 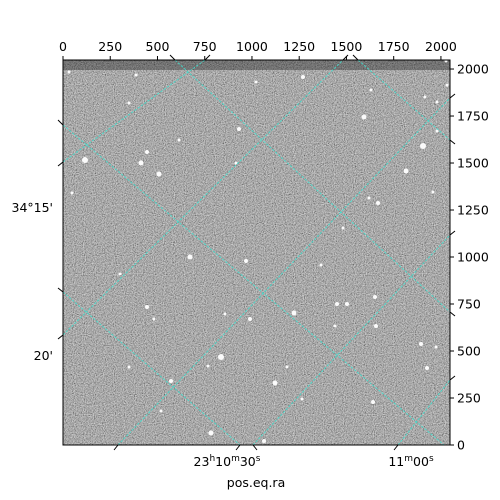 What do you see at coordinates (469, 351) in the screenshot?
I see `right-tick-label: 500` at bounding box center [469, 351].